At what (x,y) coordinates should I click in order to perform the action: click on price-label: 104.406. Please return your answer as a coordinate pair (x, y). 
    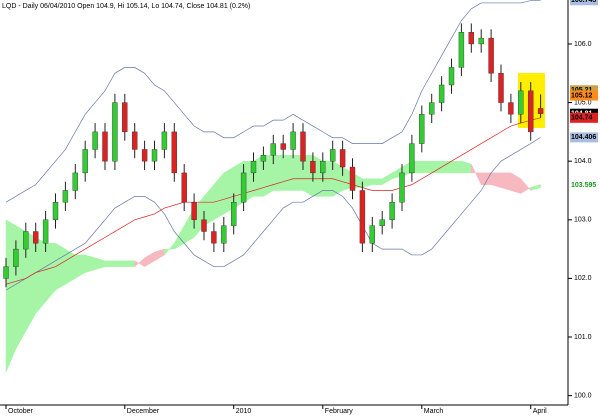
    Looking at the image, I should click on (583, 137).